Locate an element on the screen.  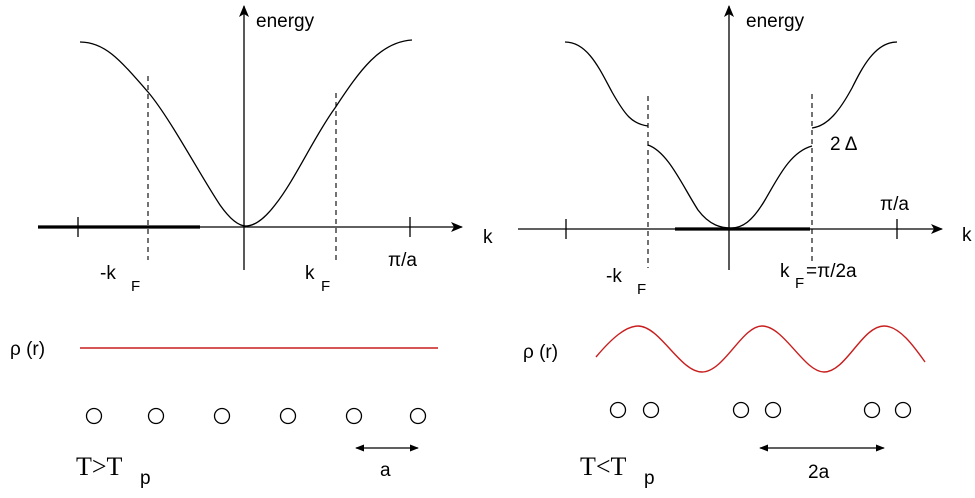
left-atom-chain is located at coordinates (256, 416).